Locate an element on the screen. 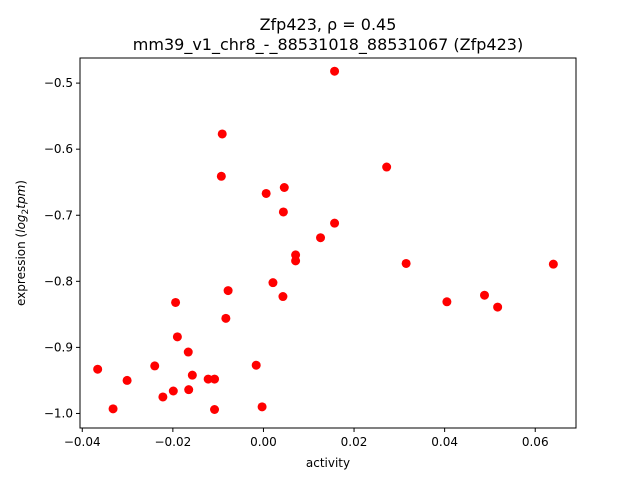 This screenshot has height=480, width=640. y-axis-label-math: log is located at coordinates (21, 223).